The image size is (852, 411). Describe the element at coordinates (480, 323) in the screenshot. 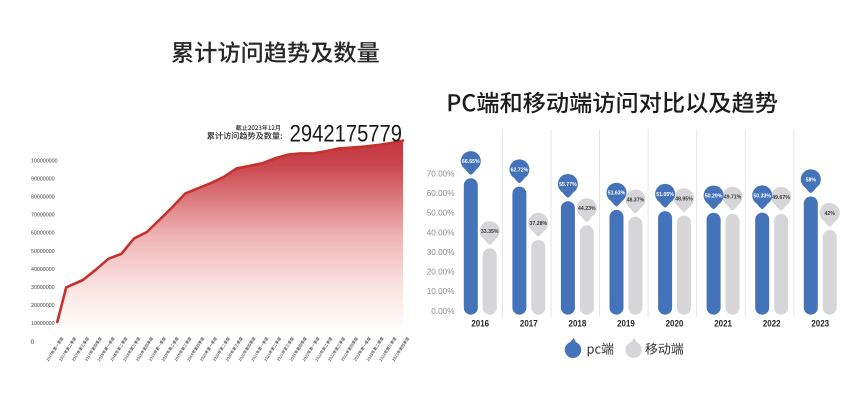

I see `svg-text: 2016` at that location.